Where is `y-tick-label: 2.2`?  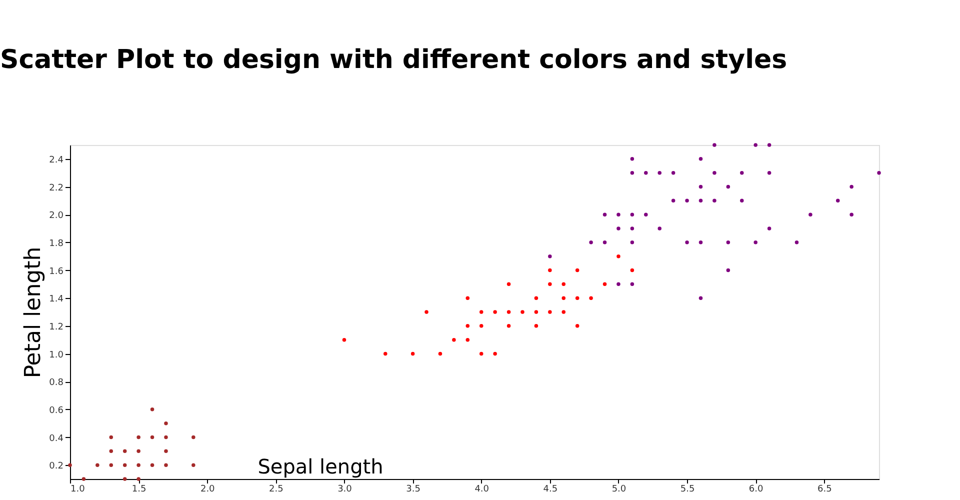
y-tick-label: 2.2 is located at coordinates (56, 188).